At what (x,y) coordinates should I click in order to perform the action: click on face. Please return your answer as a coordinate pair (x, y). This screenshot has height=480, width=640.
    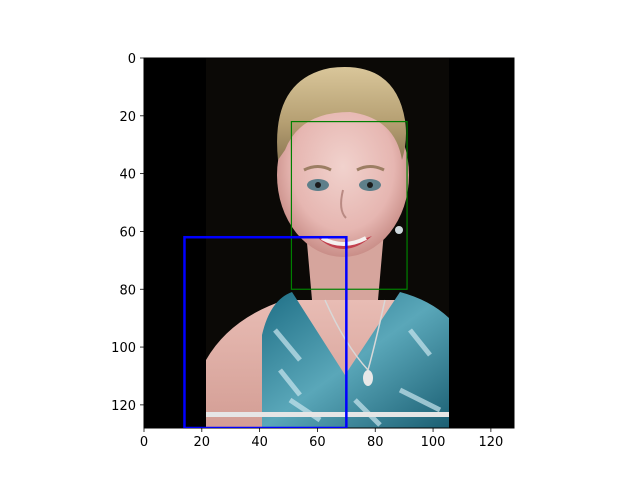
    Looking at the image, I should click on (343, 175).